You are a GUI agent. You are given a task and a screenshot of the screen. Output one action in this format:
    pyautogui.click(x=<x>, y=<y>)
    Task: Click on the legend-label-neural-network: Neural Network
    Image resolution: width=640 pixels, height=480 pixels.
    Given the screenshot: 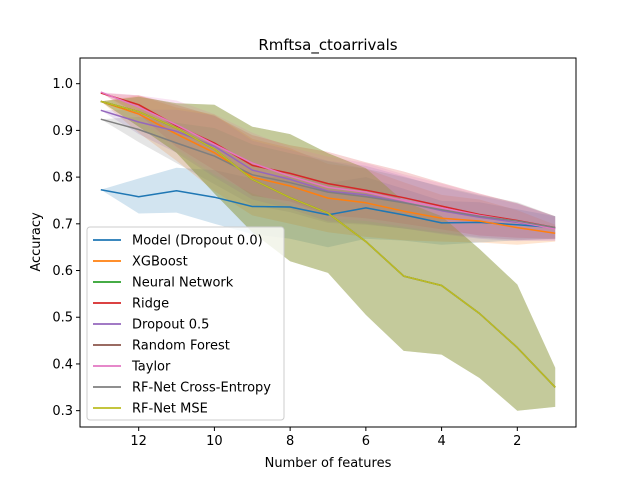 What is the action you would take?
    pyautogui.click(x=183, y=283)
    